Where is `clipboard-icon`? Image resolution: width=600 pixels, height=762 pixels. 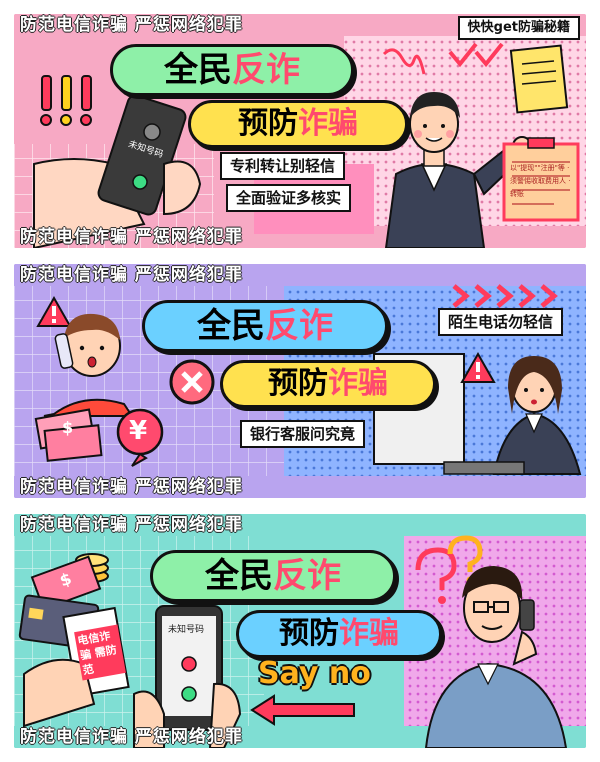
clipboard-icon is located at coordinates (541, 179).